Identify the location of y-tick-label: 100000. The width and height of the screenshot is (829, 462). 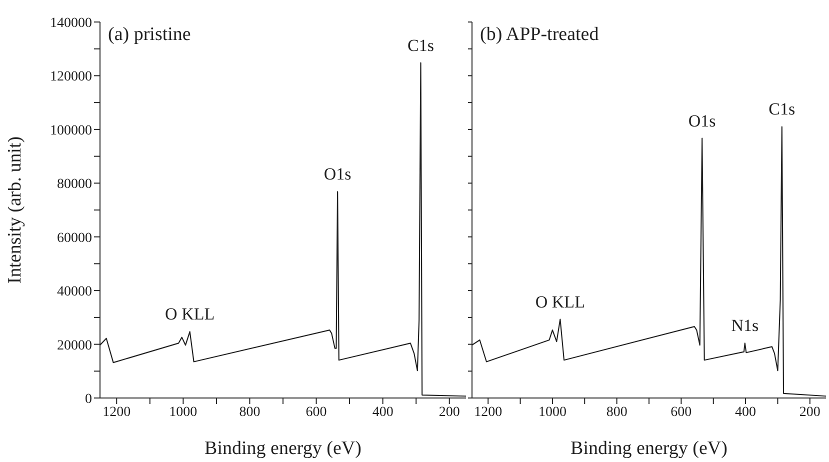
(71, 130).